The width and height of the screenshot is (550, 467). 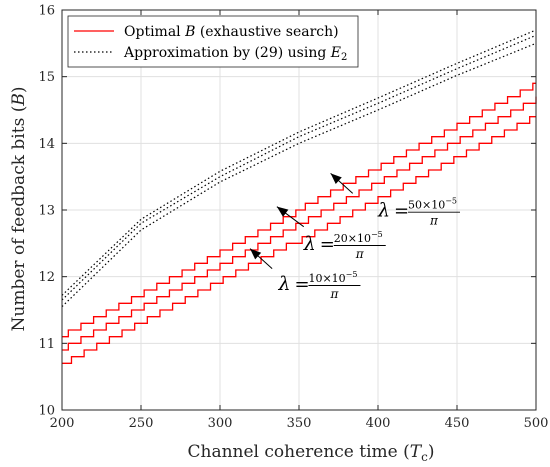 I want to click on y-tick-label: 13, so click(x=46, y=211).